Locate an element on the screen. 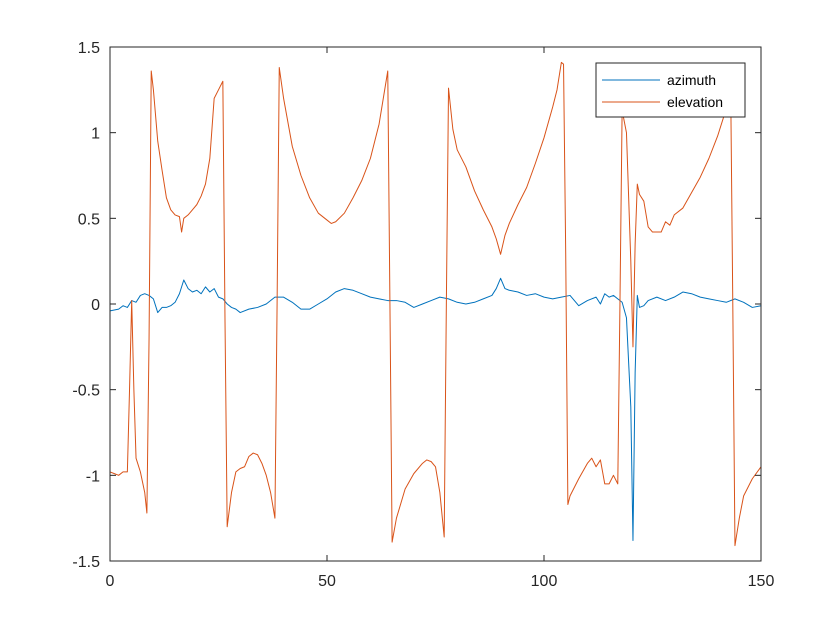 Image resolution: width=840 pixels, height=630 pixels. y-tick-label: 1.5 is located at coordinates (89, 48).